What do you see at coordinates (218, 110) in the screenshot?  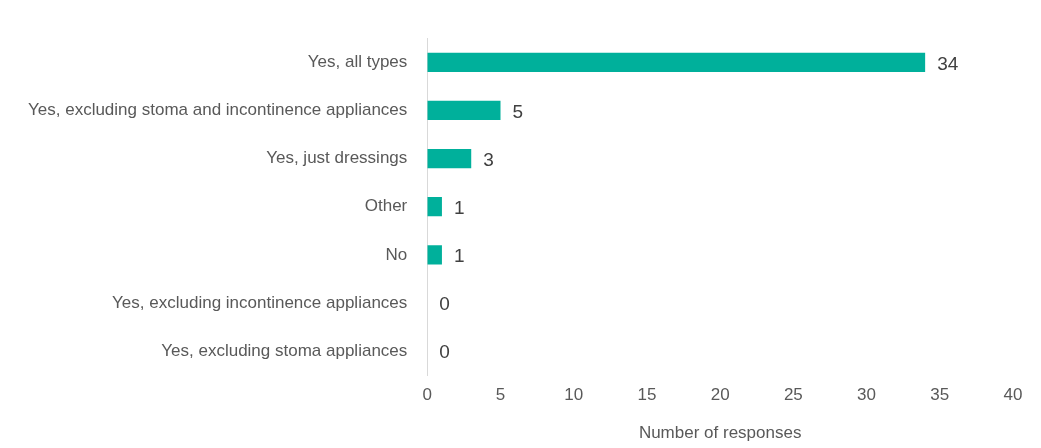 I see `y-tick-label: Yes, excluding stoma and incontinence appliances` at bounding box center [218, 110].